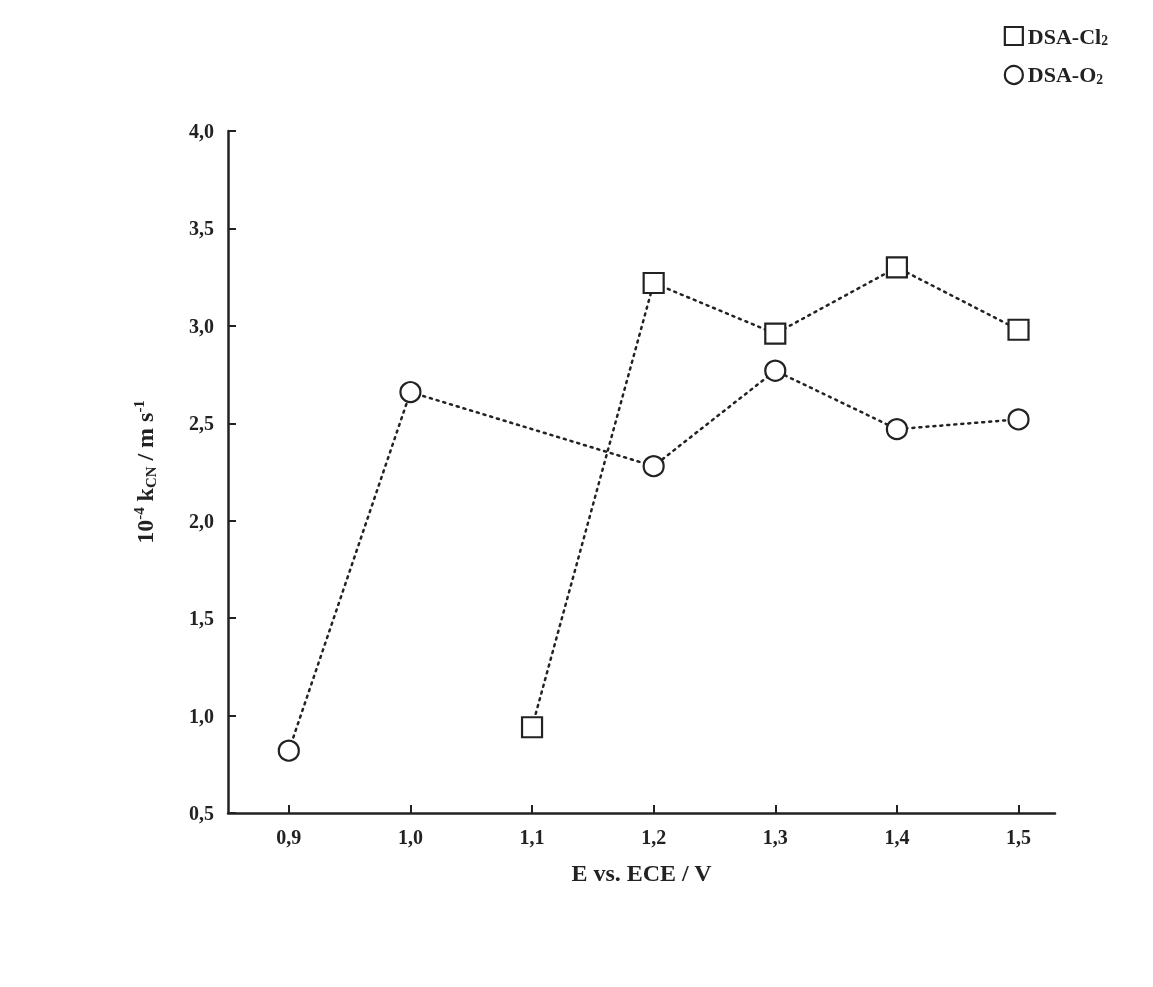 The image size is (1153, 987). I want to click on y-tick-label: 1,5, so click(201, 618).